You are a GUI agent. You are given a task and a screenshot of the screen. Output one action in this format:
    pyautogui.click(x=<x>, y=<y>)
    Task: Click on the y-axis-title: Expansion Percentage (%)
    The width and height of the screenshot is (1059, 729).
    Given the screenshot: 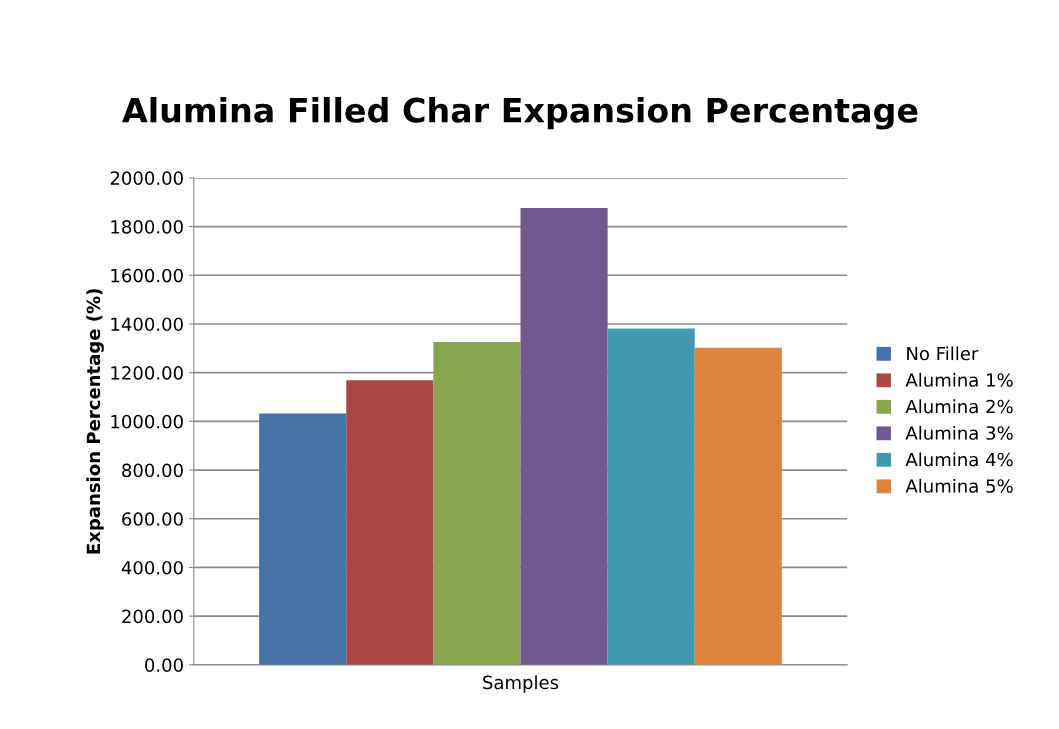 What is the action you would take?
    pyautogui.click(x=95, y=421)
    